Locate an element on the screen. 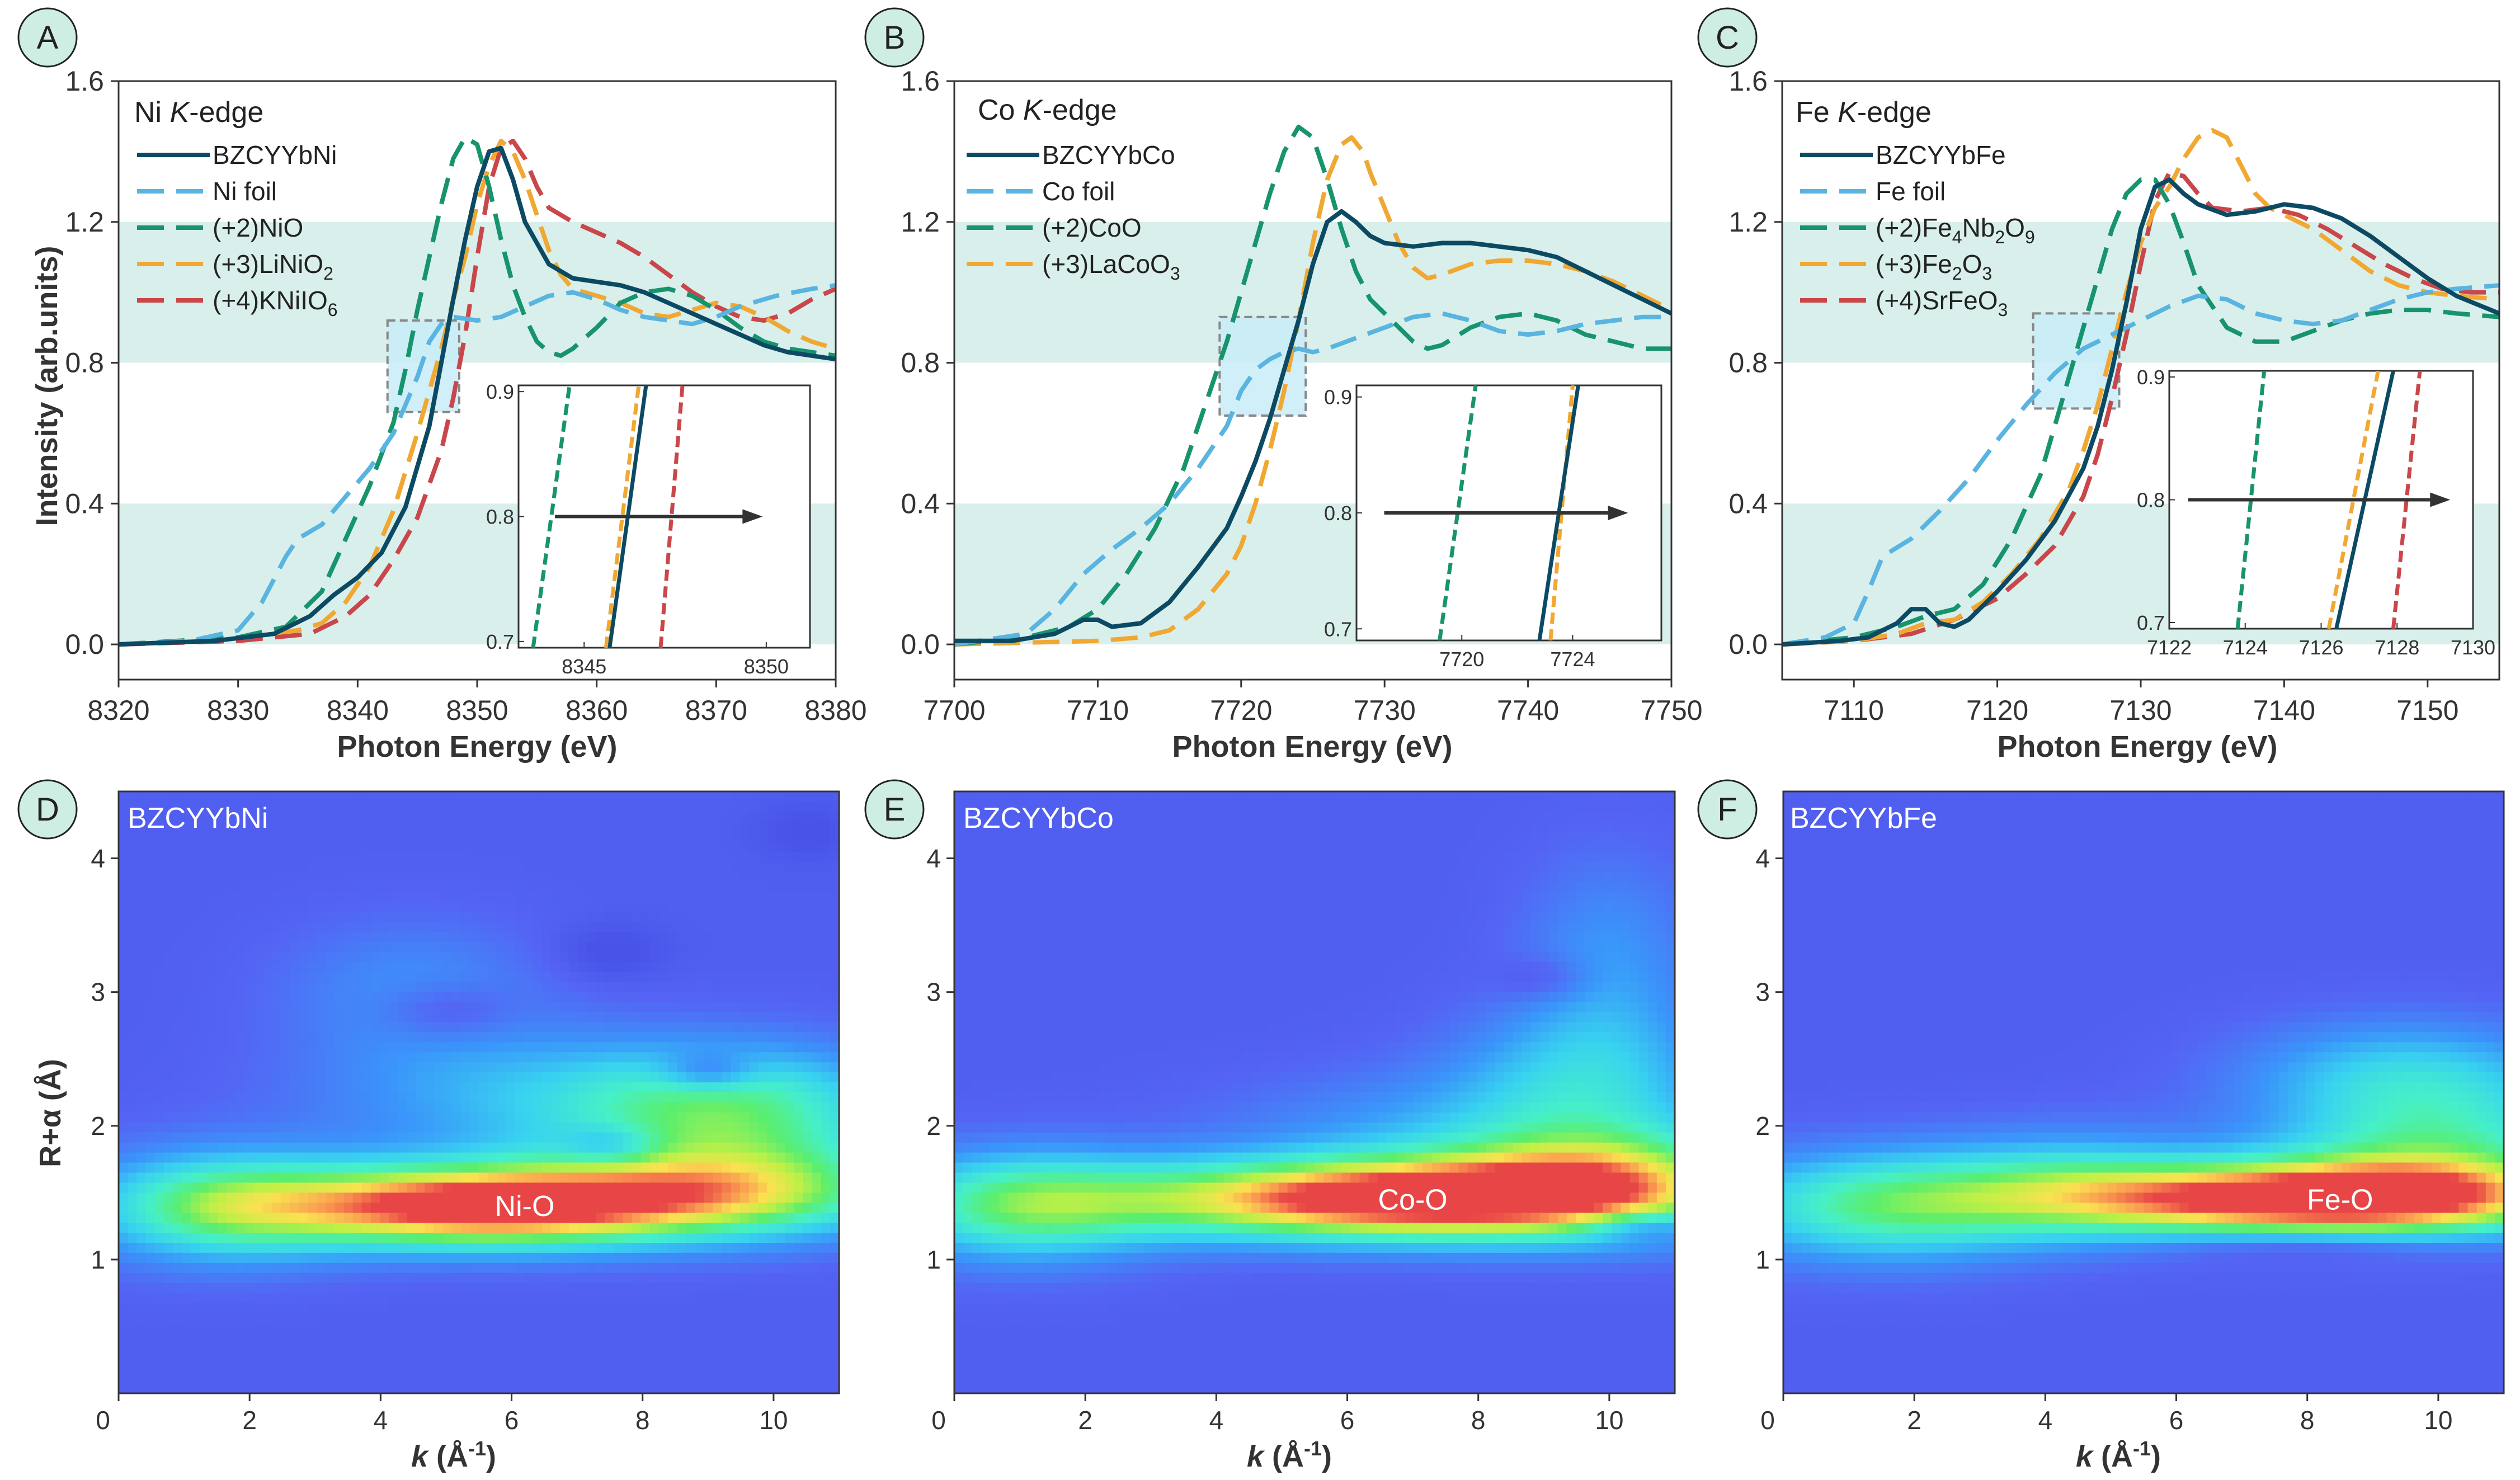 Image resolution: width=2520 pixels, height=1480 pixels. y-tick-label: 1.2 is located at coordinates (920, 222).